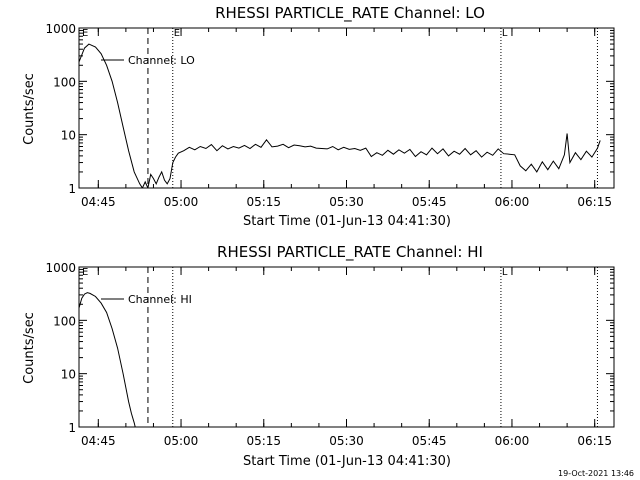 The image size is (640, 480). What do you see at coordinates (594, 202) in the screenshot?
I see `lo-x-tick-label: 06:15` at bounding box center [594, 202].